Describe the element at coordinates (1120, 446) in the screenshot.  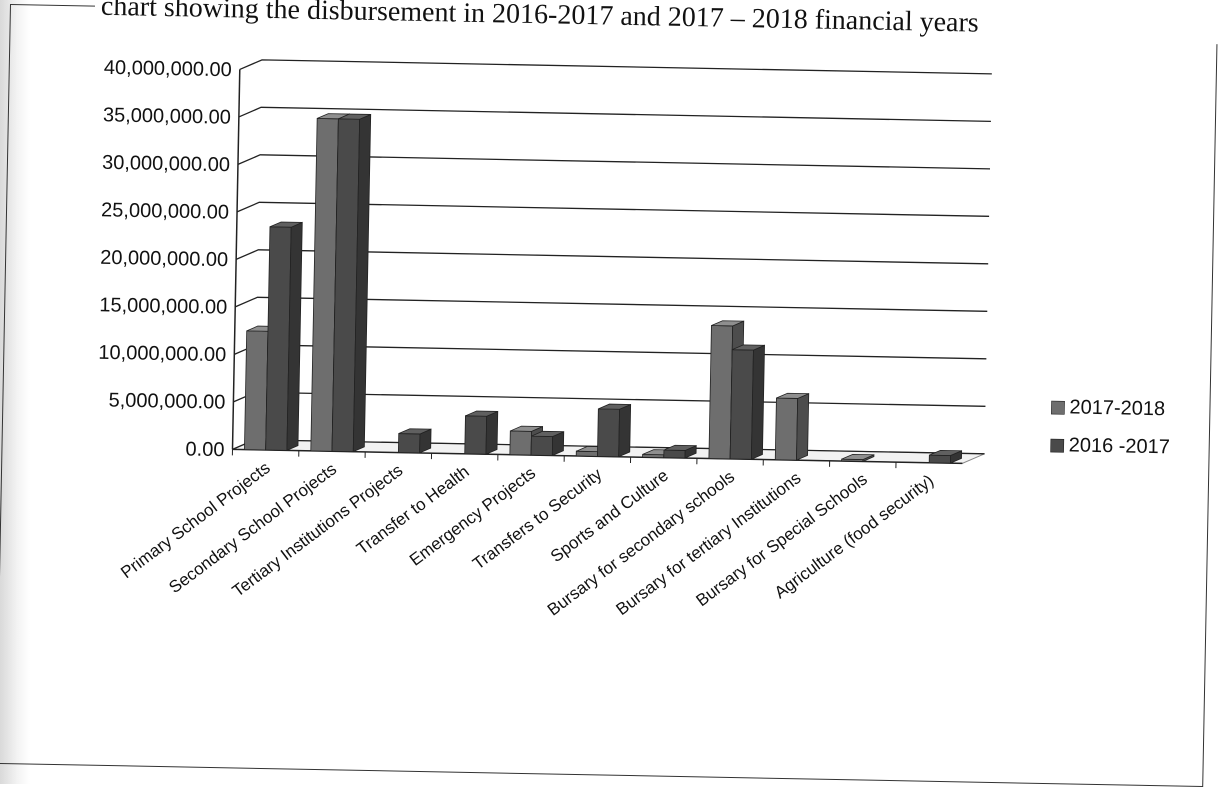
I see `legend-label: 2016 -2017` at that location.